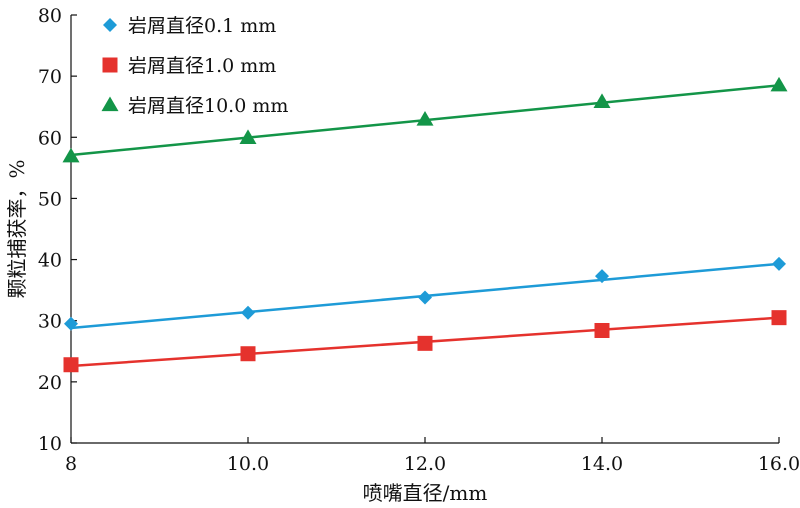  What do you see at coordinates (50, 16) in the screenshot?
I see `y-tick-label: 80` at bounding box center [50, 16].